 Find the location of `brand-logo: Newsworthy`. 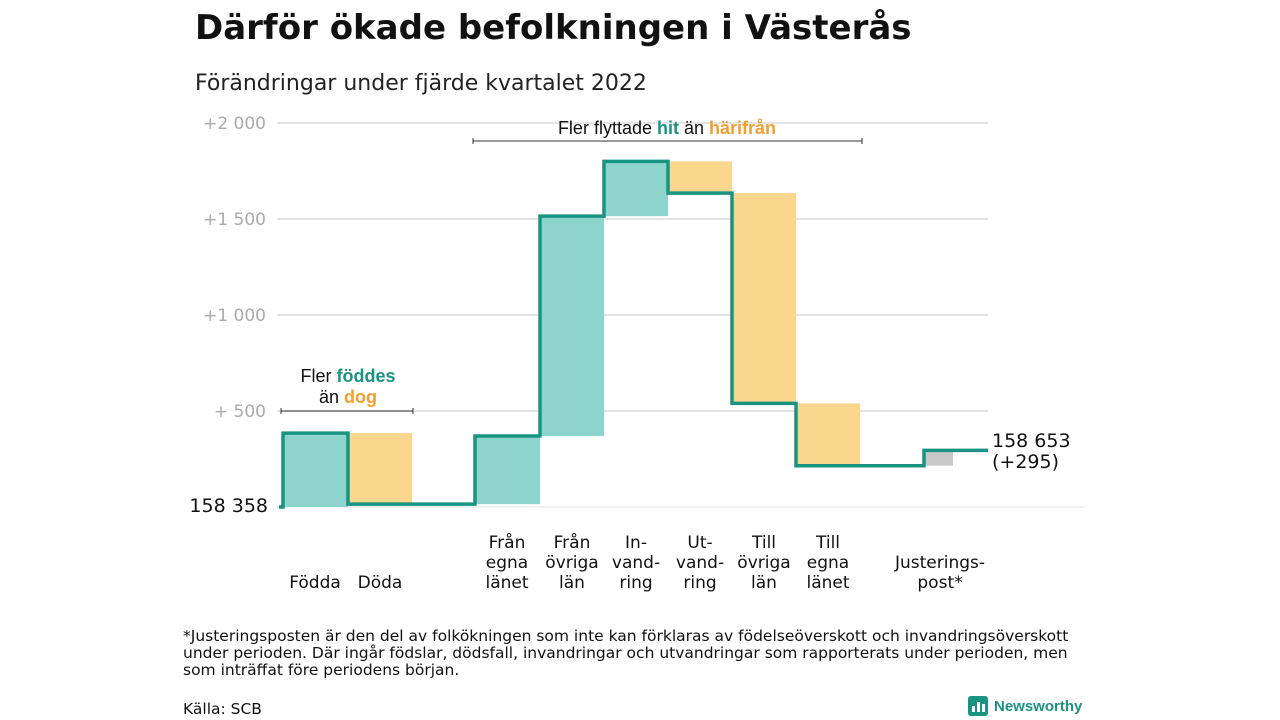

brand-logo: Newsworthy is located at coordinates (1025, 706).